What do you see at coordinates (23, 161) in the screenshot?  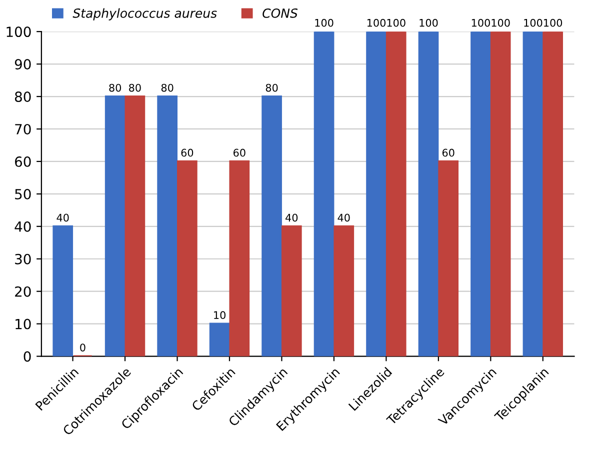 I see `y-tick-label: 60` at bounding box center [23, 161].